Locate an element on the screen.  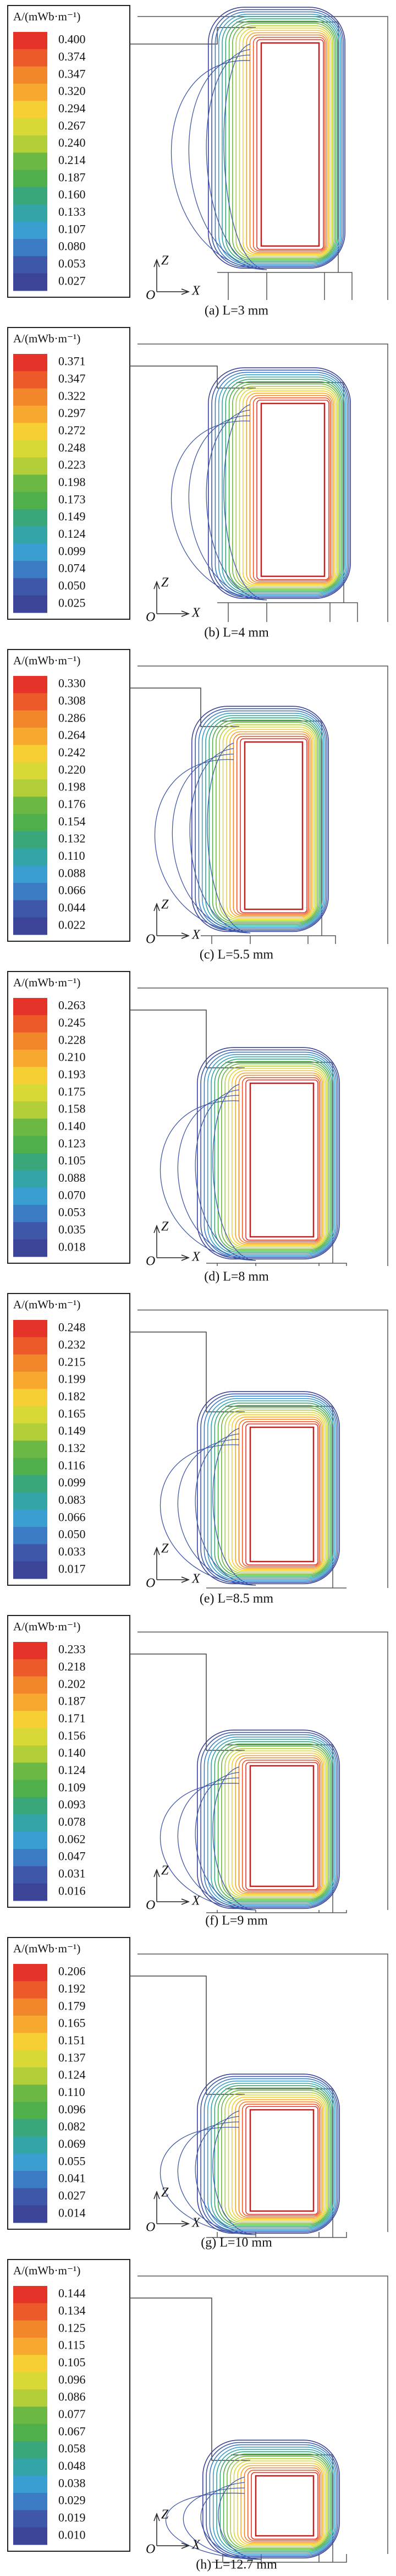
legend-label: 0.124 is located at coordinates (72, 1770).